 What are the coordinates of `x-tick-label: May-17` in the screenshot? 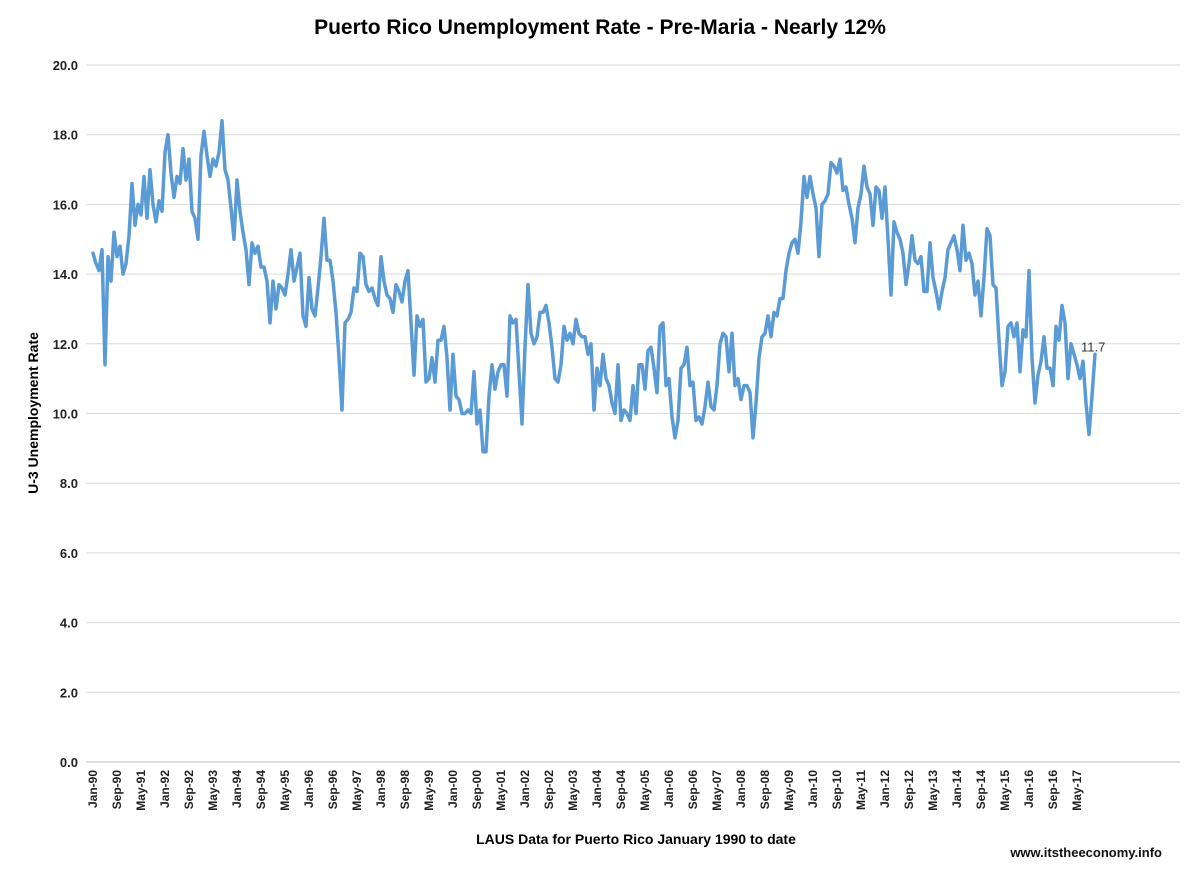 It's located at (1077, 790).